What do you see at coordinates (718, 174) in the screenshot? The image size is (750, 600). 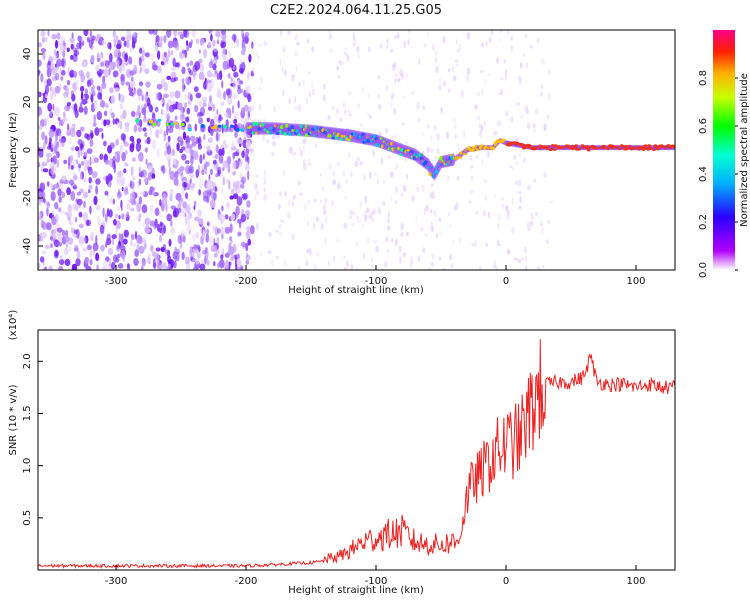 I see `colorbar-ticks: 0.0 0.2 0.4 0.6 0.8` at bounding box center [718, 174].